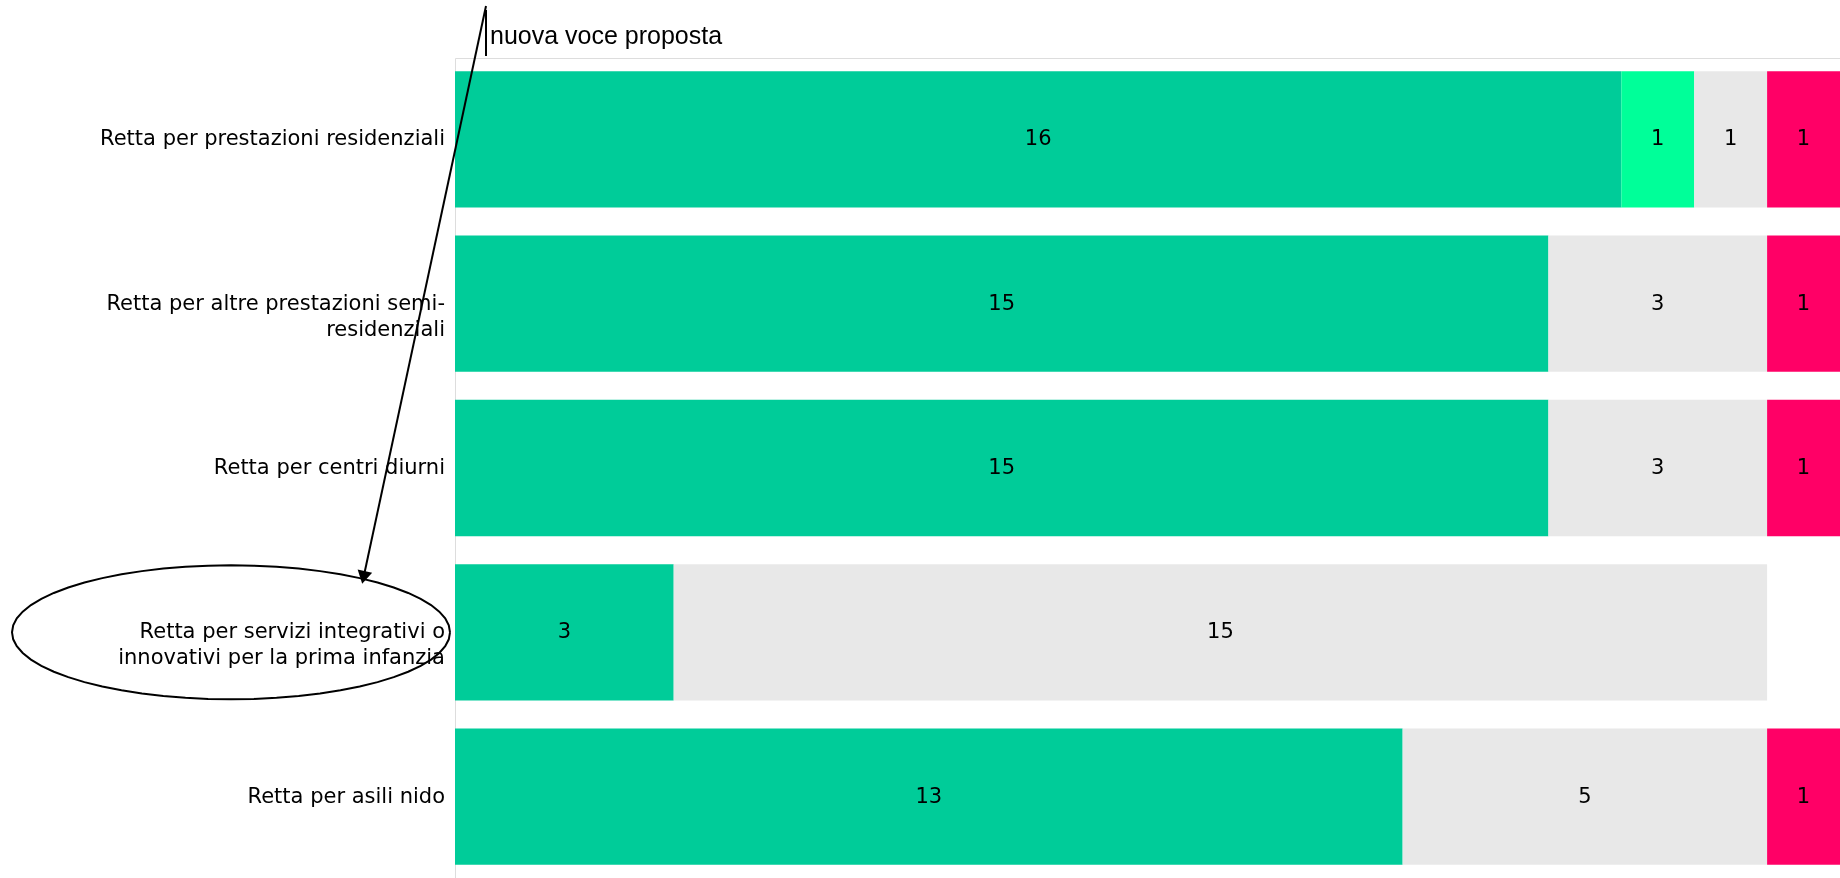 The height and width of the screenshot is (878, 1840). I want to click on data-label: 16, so click(1038, 138).